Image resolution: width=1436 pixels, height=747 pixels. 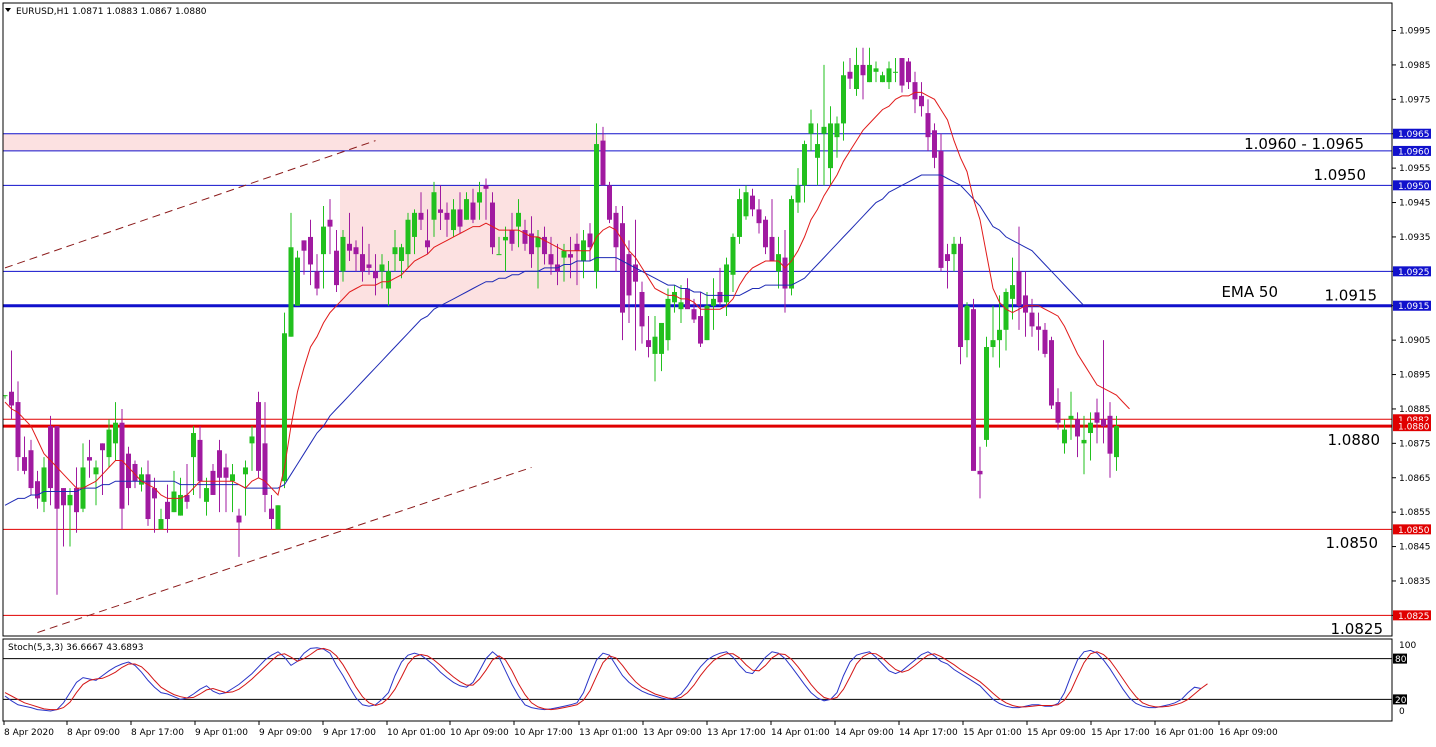 I want to click on price-tick-label: 1.0935, so click(x=1415, y=238).